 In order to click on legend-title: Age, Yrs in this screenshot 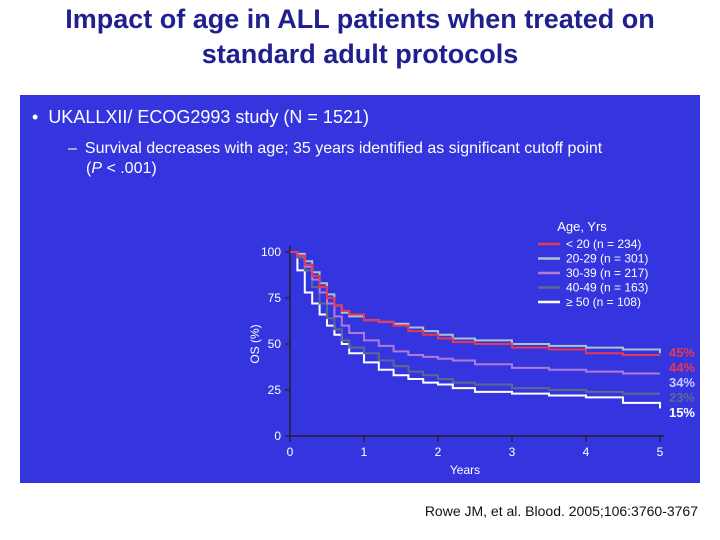, I will do `click(582, 226)`.